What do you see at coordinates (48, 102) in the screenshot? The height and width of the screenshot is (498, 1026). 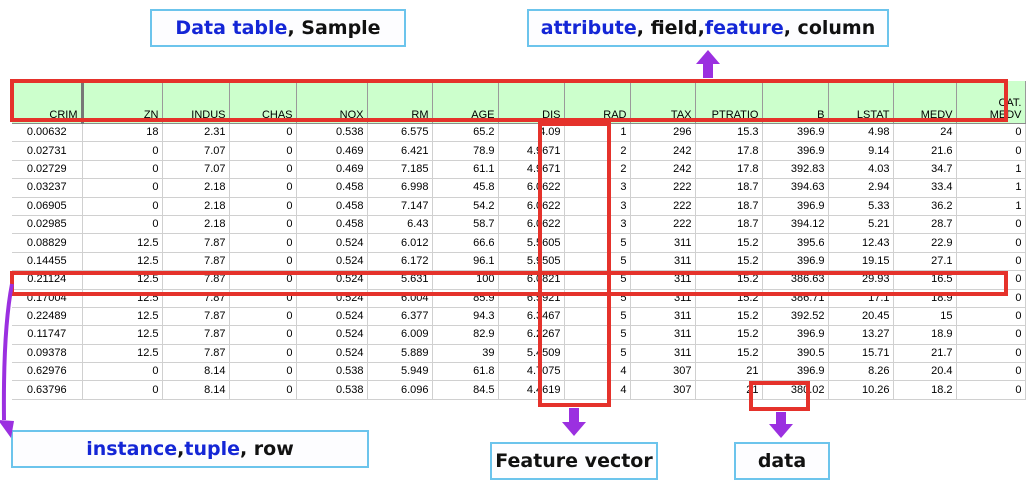 I see `column-header: CRIM` at bounding box center [48, 102].